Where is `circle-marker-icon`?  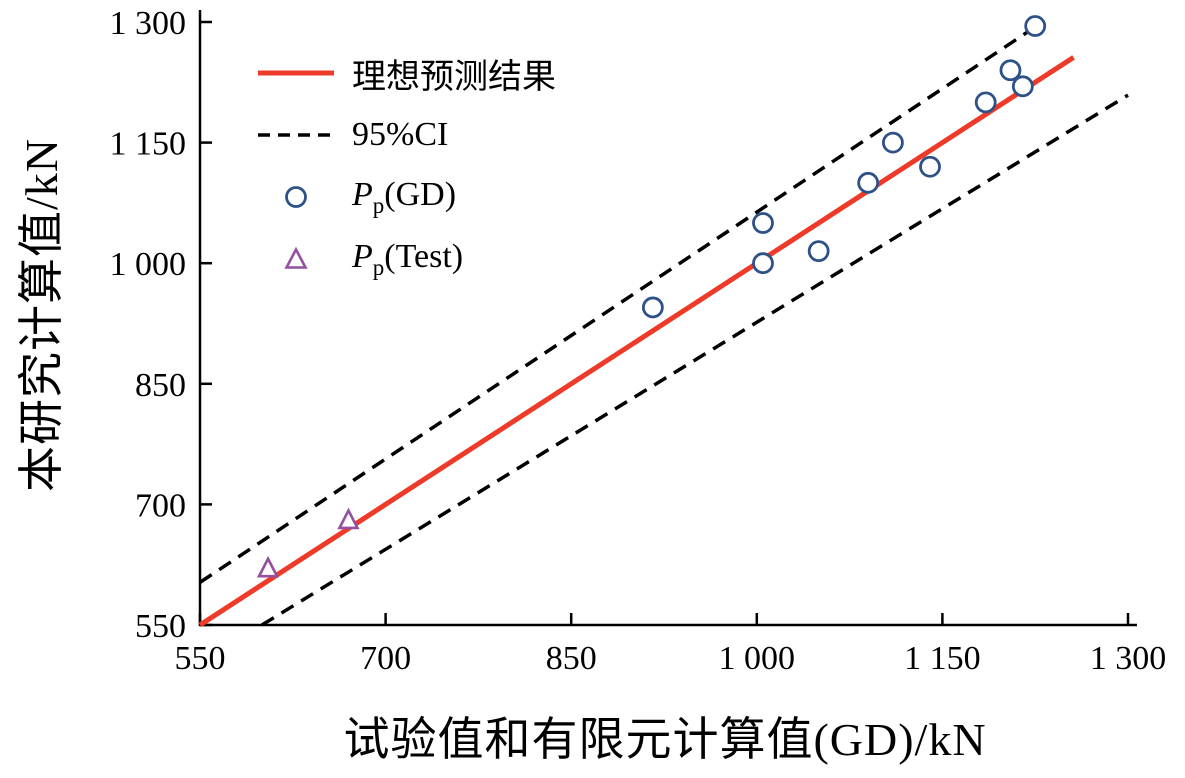 circle-marker-icon is located at coordinates (296, 197).